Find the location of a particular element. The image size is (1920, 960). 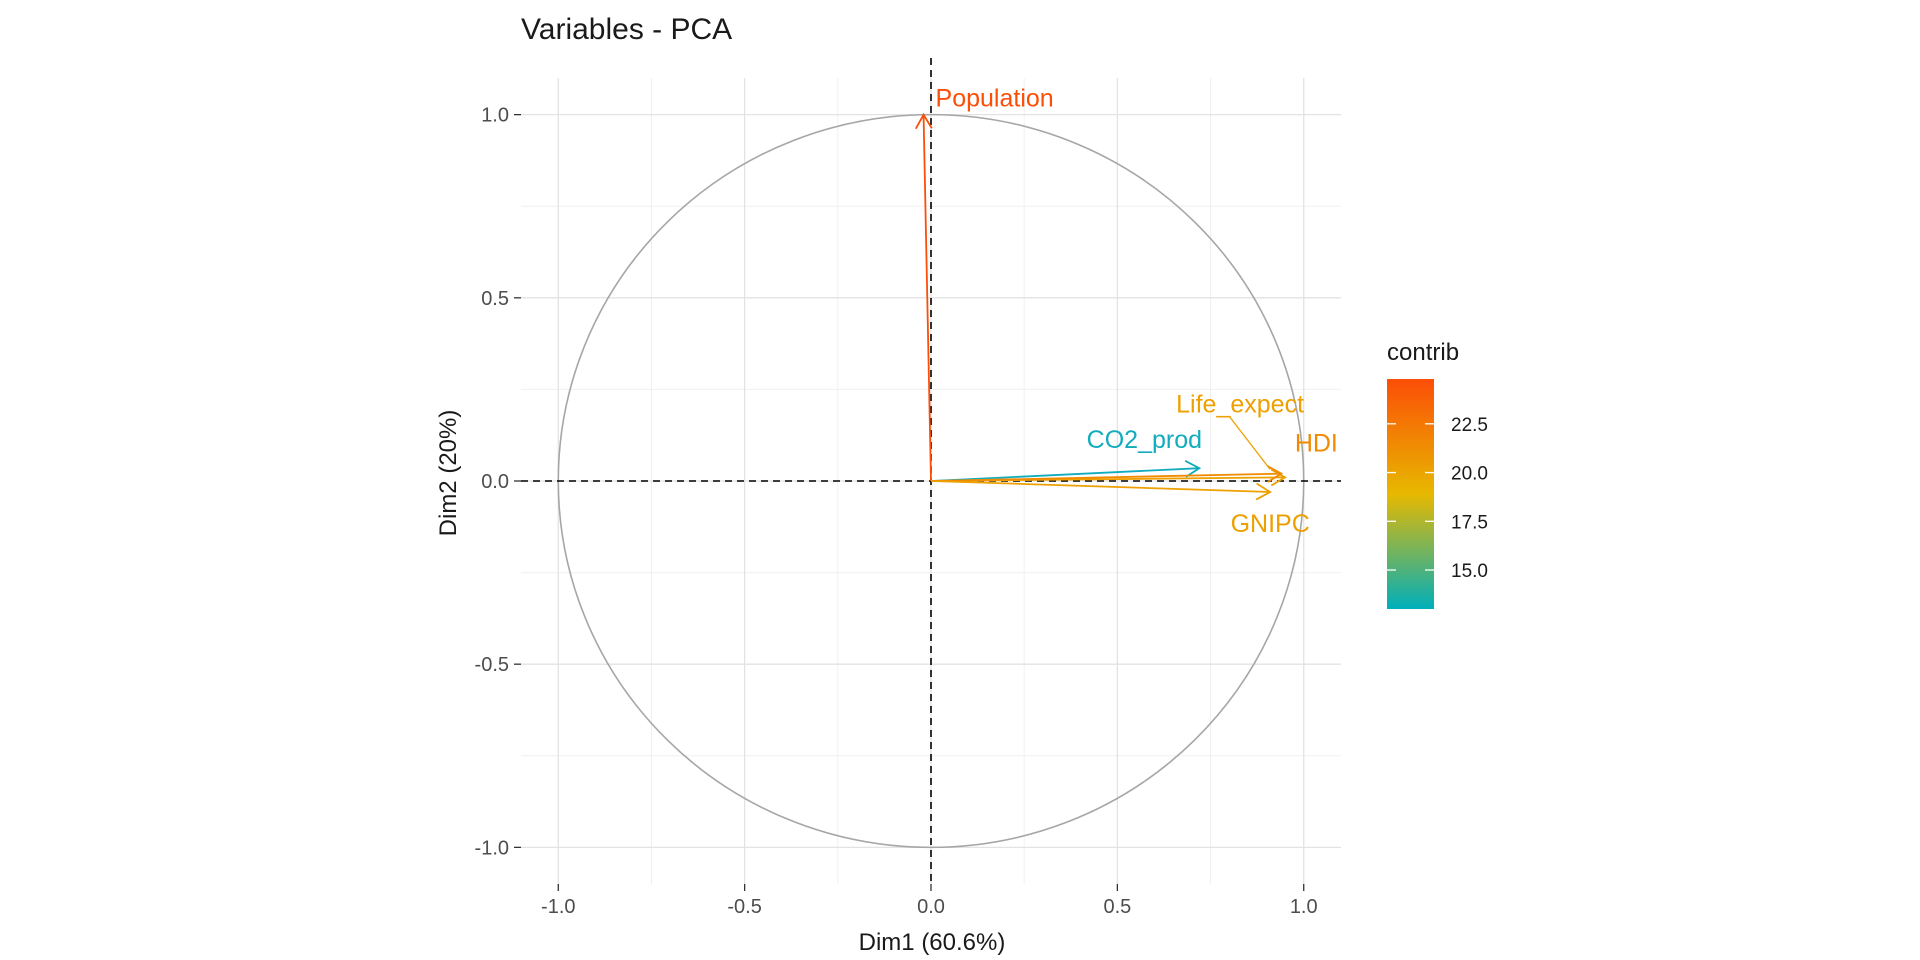

chart-title: Variables - PCA is located at coordinates (626, 29).